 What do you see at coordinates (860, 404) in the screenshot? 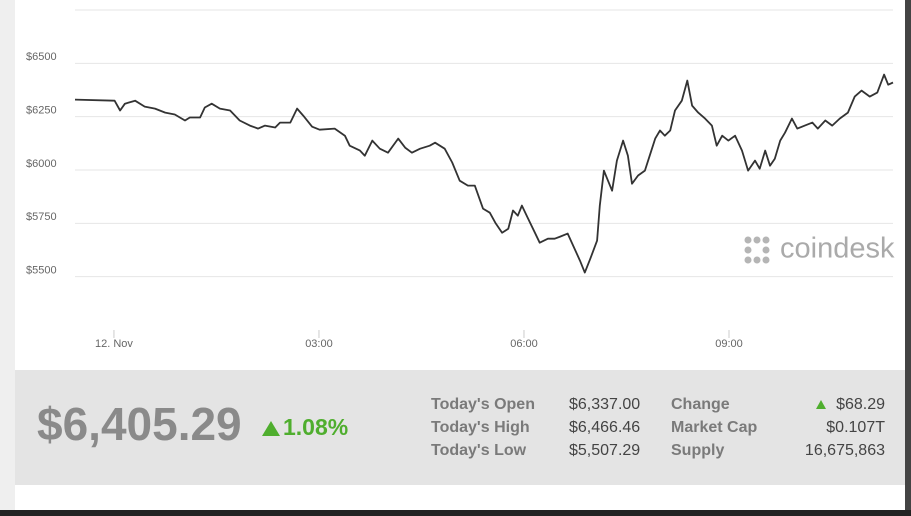
I see `stat-value: $68.29` at bounding box center [860, 404].